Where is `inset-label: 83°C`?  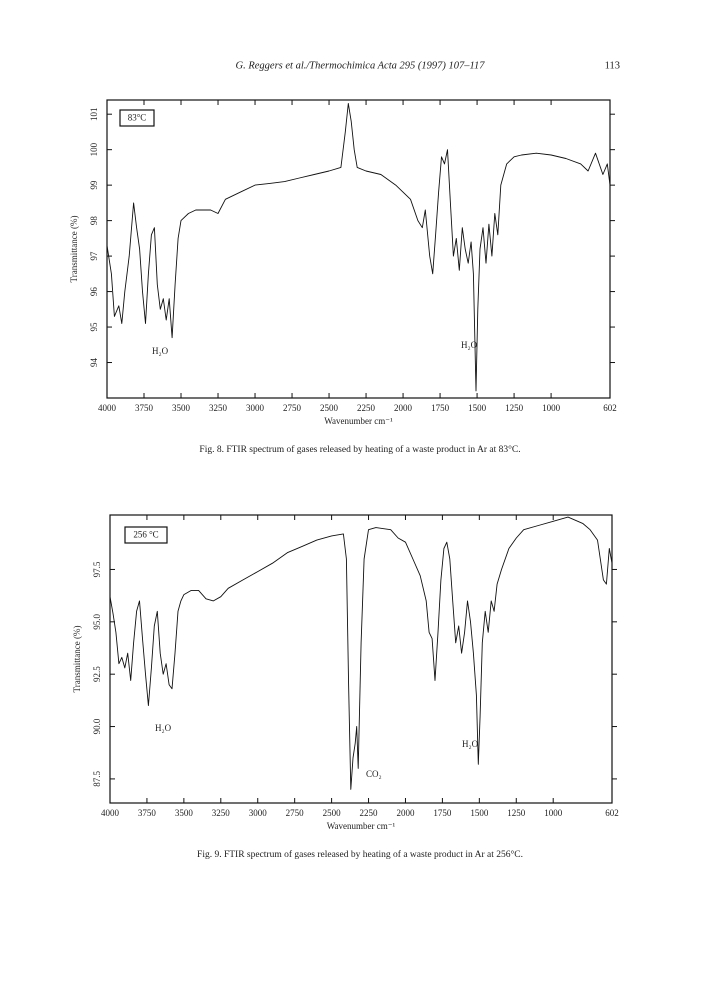
inset-label: 83°C is located at coordinates (137, 118).